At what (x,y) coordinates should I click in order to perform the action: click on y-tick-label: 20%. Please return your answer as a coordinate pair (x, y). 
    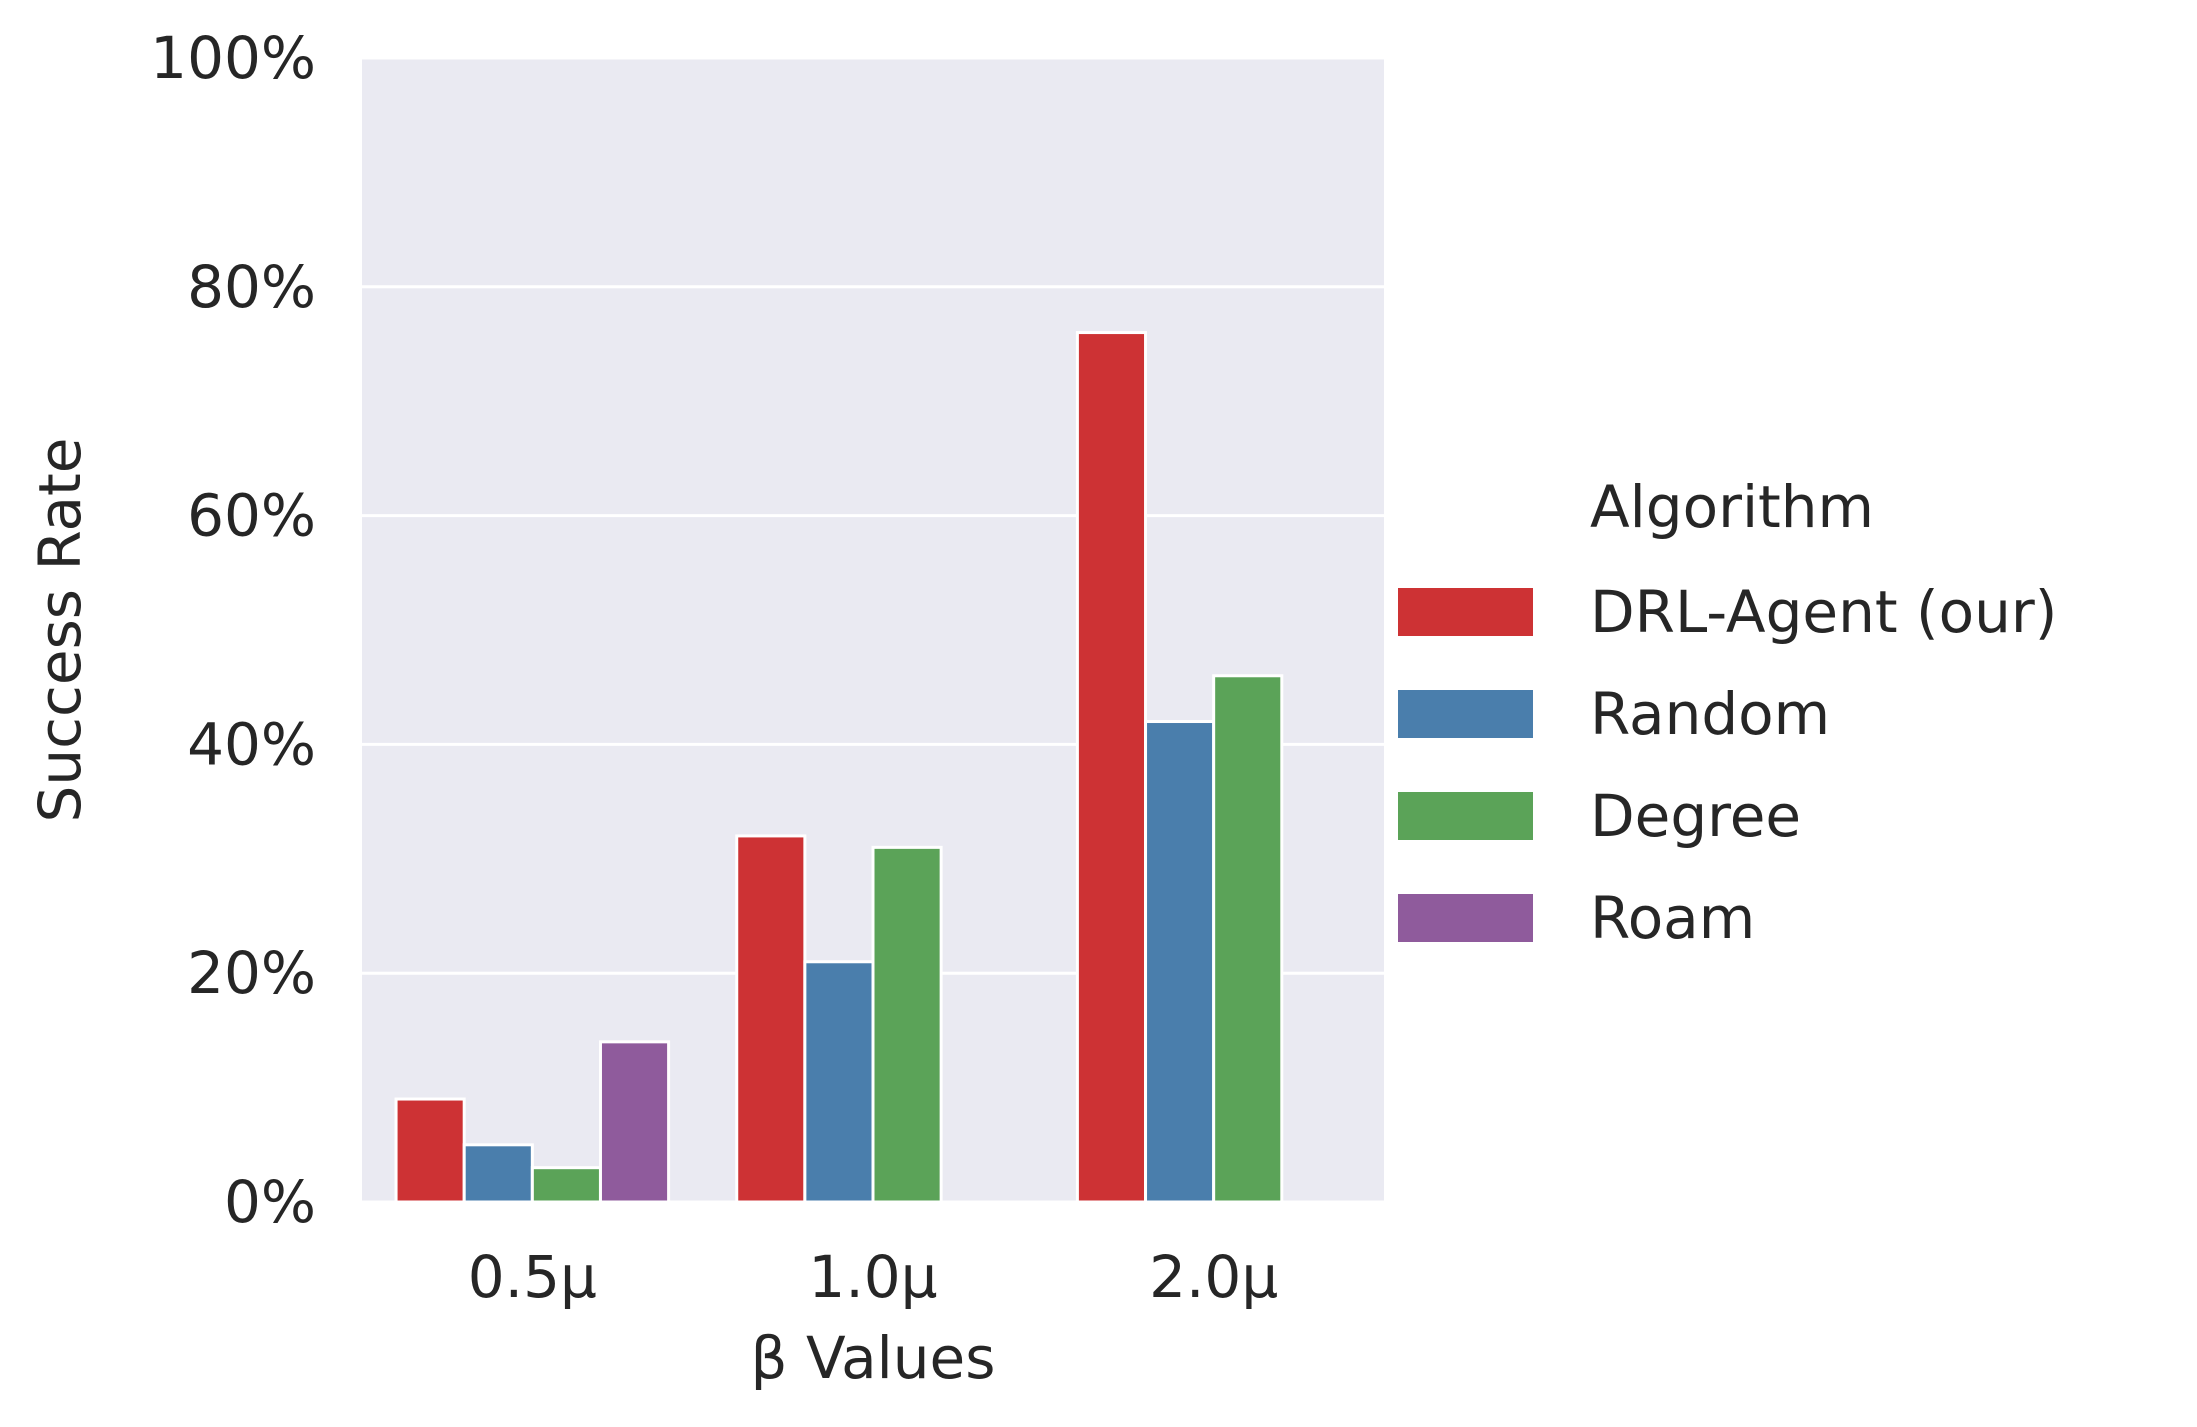
    Looking at the image, I should click on (251, 973).